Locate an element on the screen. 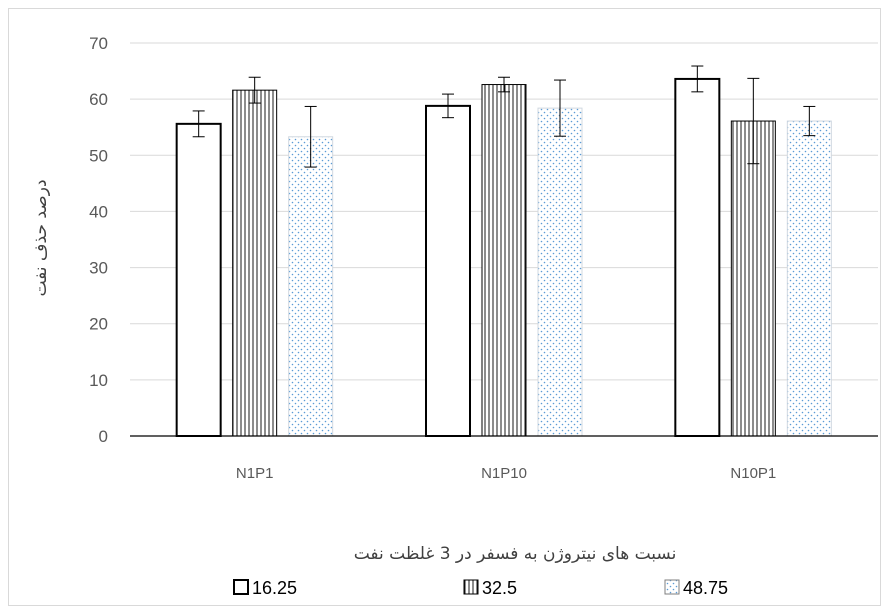 This screenshot has height=614, width=891. y-tick-label: 70 is located at coordinates (98, 43).